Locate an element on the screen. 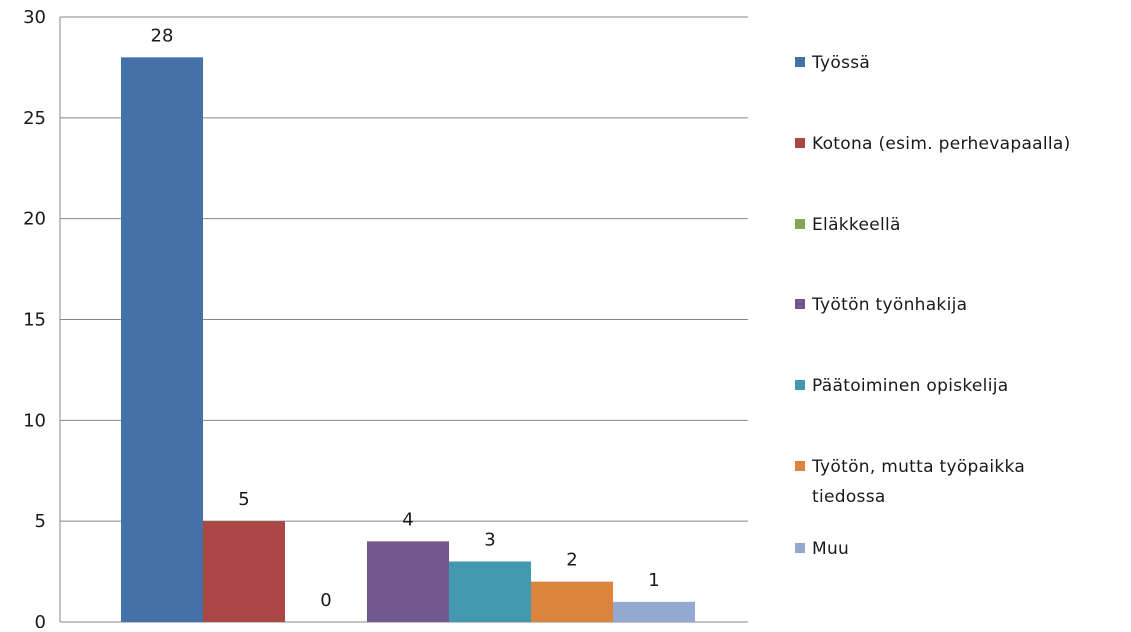 Image resolution: width=1131 pixels, height=632 pixels. legend-label-series-2: Kotona (esim. perhevapaalla) is located at coordinates (941, 144).